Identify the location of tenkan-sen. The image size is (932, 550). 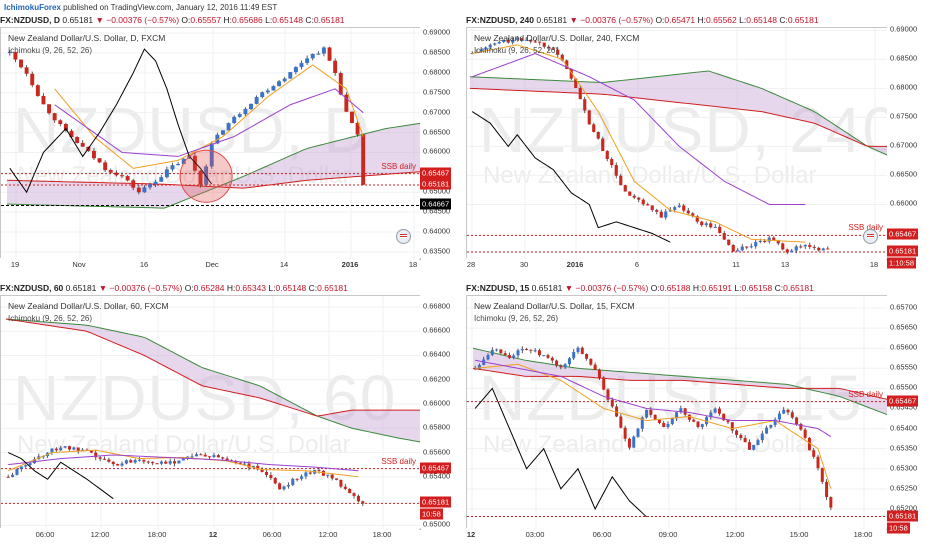
(209, 116).